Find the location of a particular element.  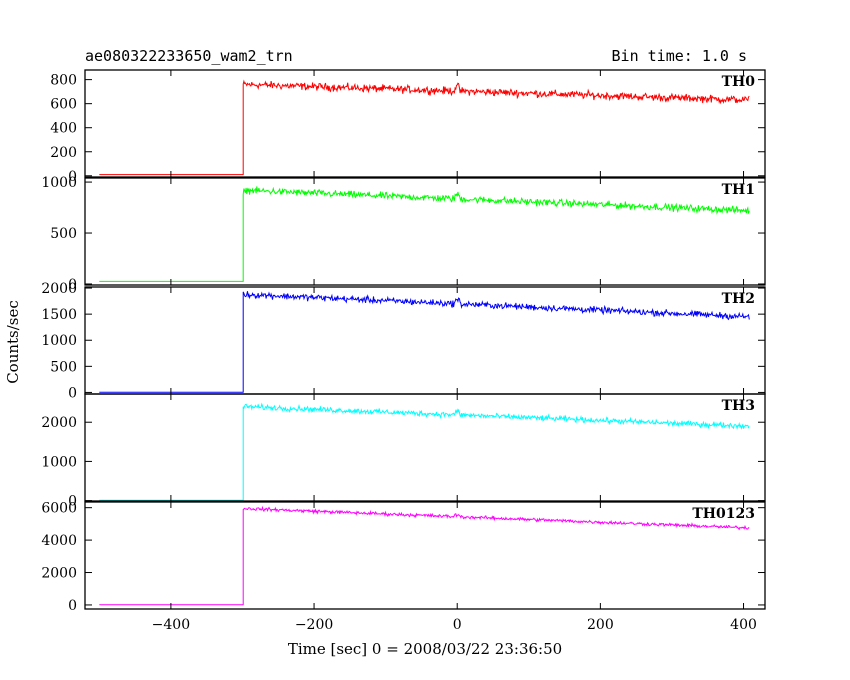

panel-label: TH2 is located at coordinates (738, 299).